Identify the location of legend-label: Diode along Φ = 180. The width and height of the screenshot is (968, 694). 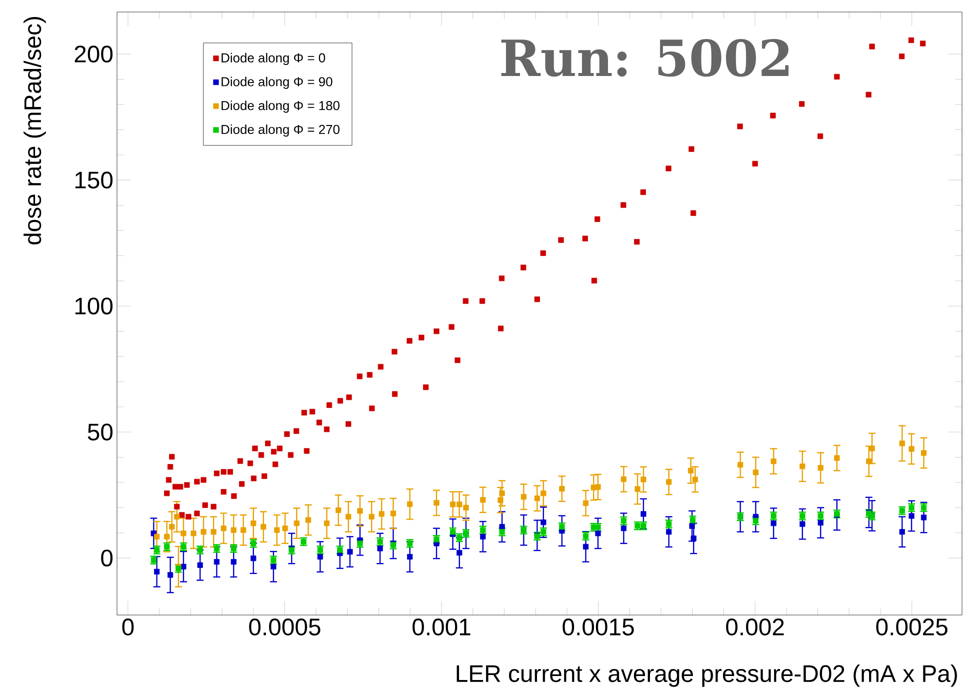
(281, 106).